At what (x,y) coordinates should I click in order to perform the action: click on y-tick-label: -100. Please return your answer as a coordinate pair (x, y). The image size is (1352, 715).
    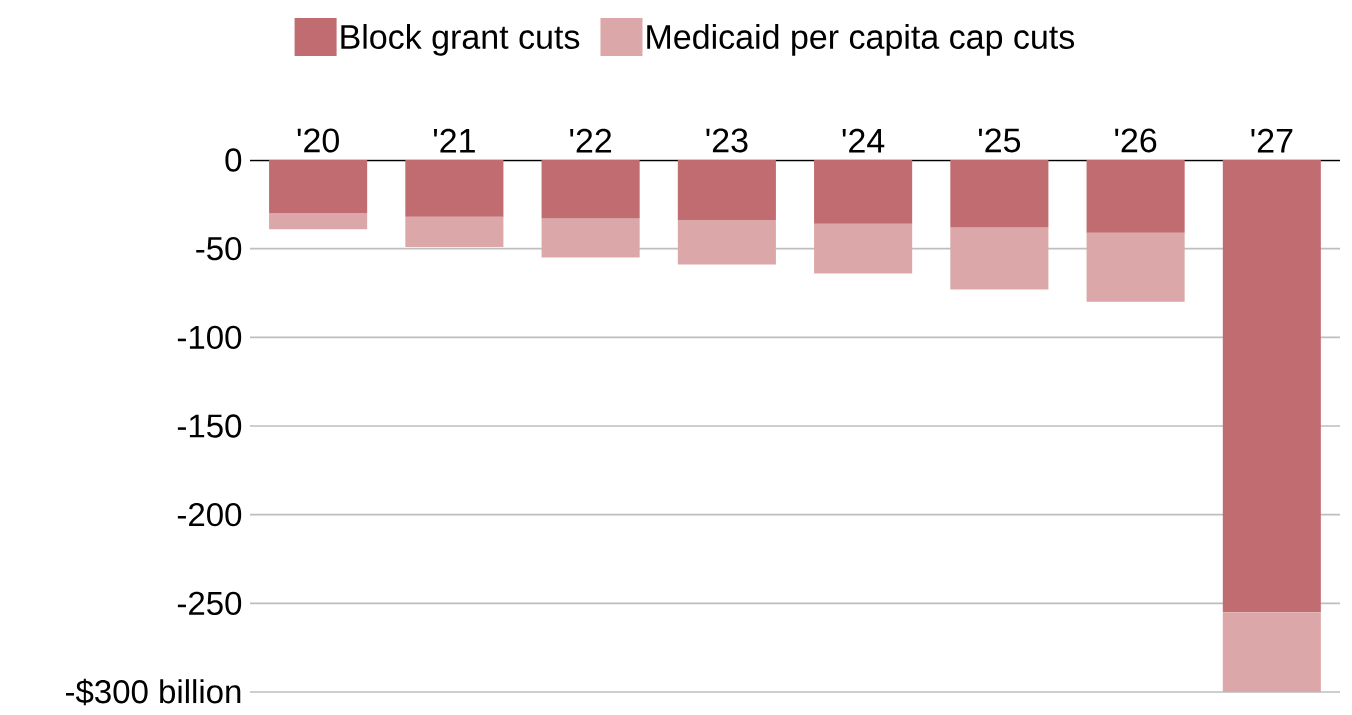
    Looking at the image, I should click on (209, 337).